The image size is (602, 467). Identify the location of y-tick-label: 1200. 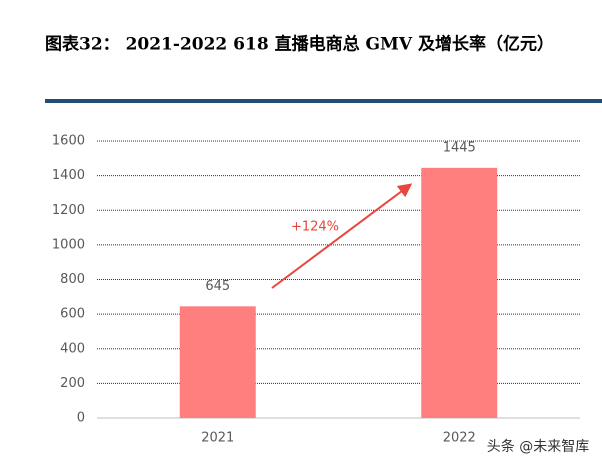
(68, 210).